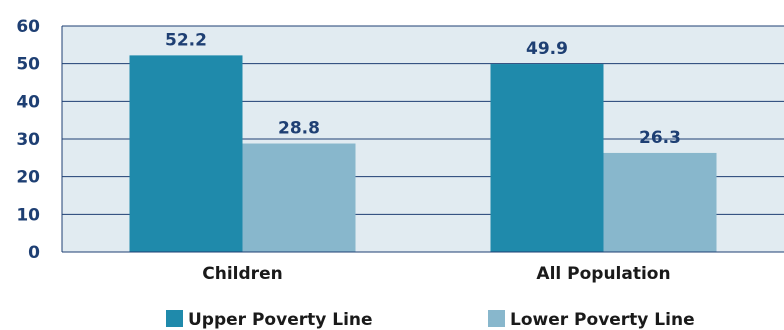 Image resolution: width=784 pixels, height=330 pixels. What do you see at coordinates (242, 274) in the screenshot?
I see `category-label: Children` at bounding box center [242, 274].